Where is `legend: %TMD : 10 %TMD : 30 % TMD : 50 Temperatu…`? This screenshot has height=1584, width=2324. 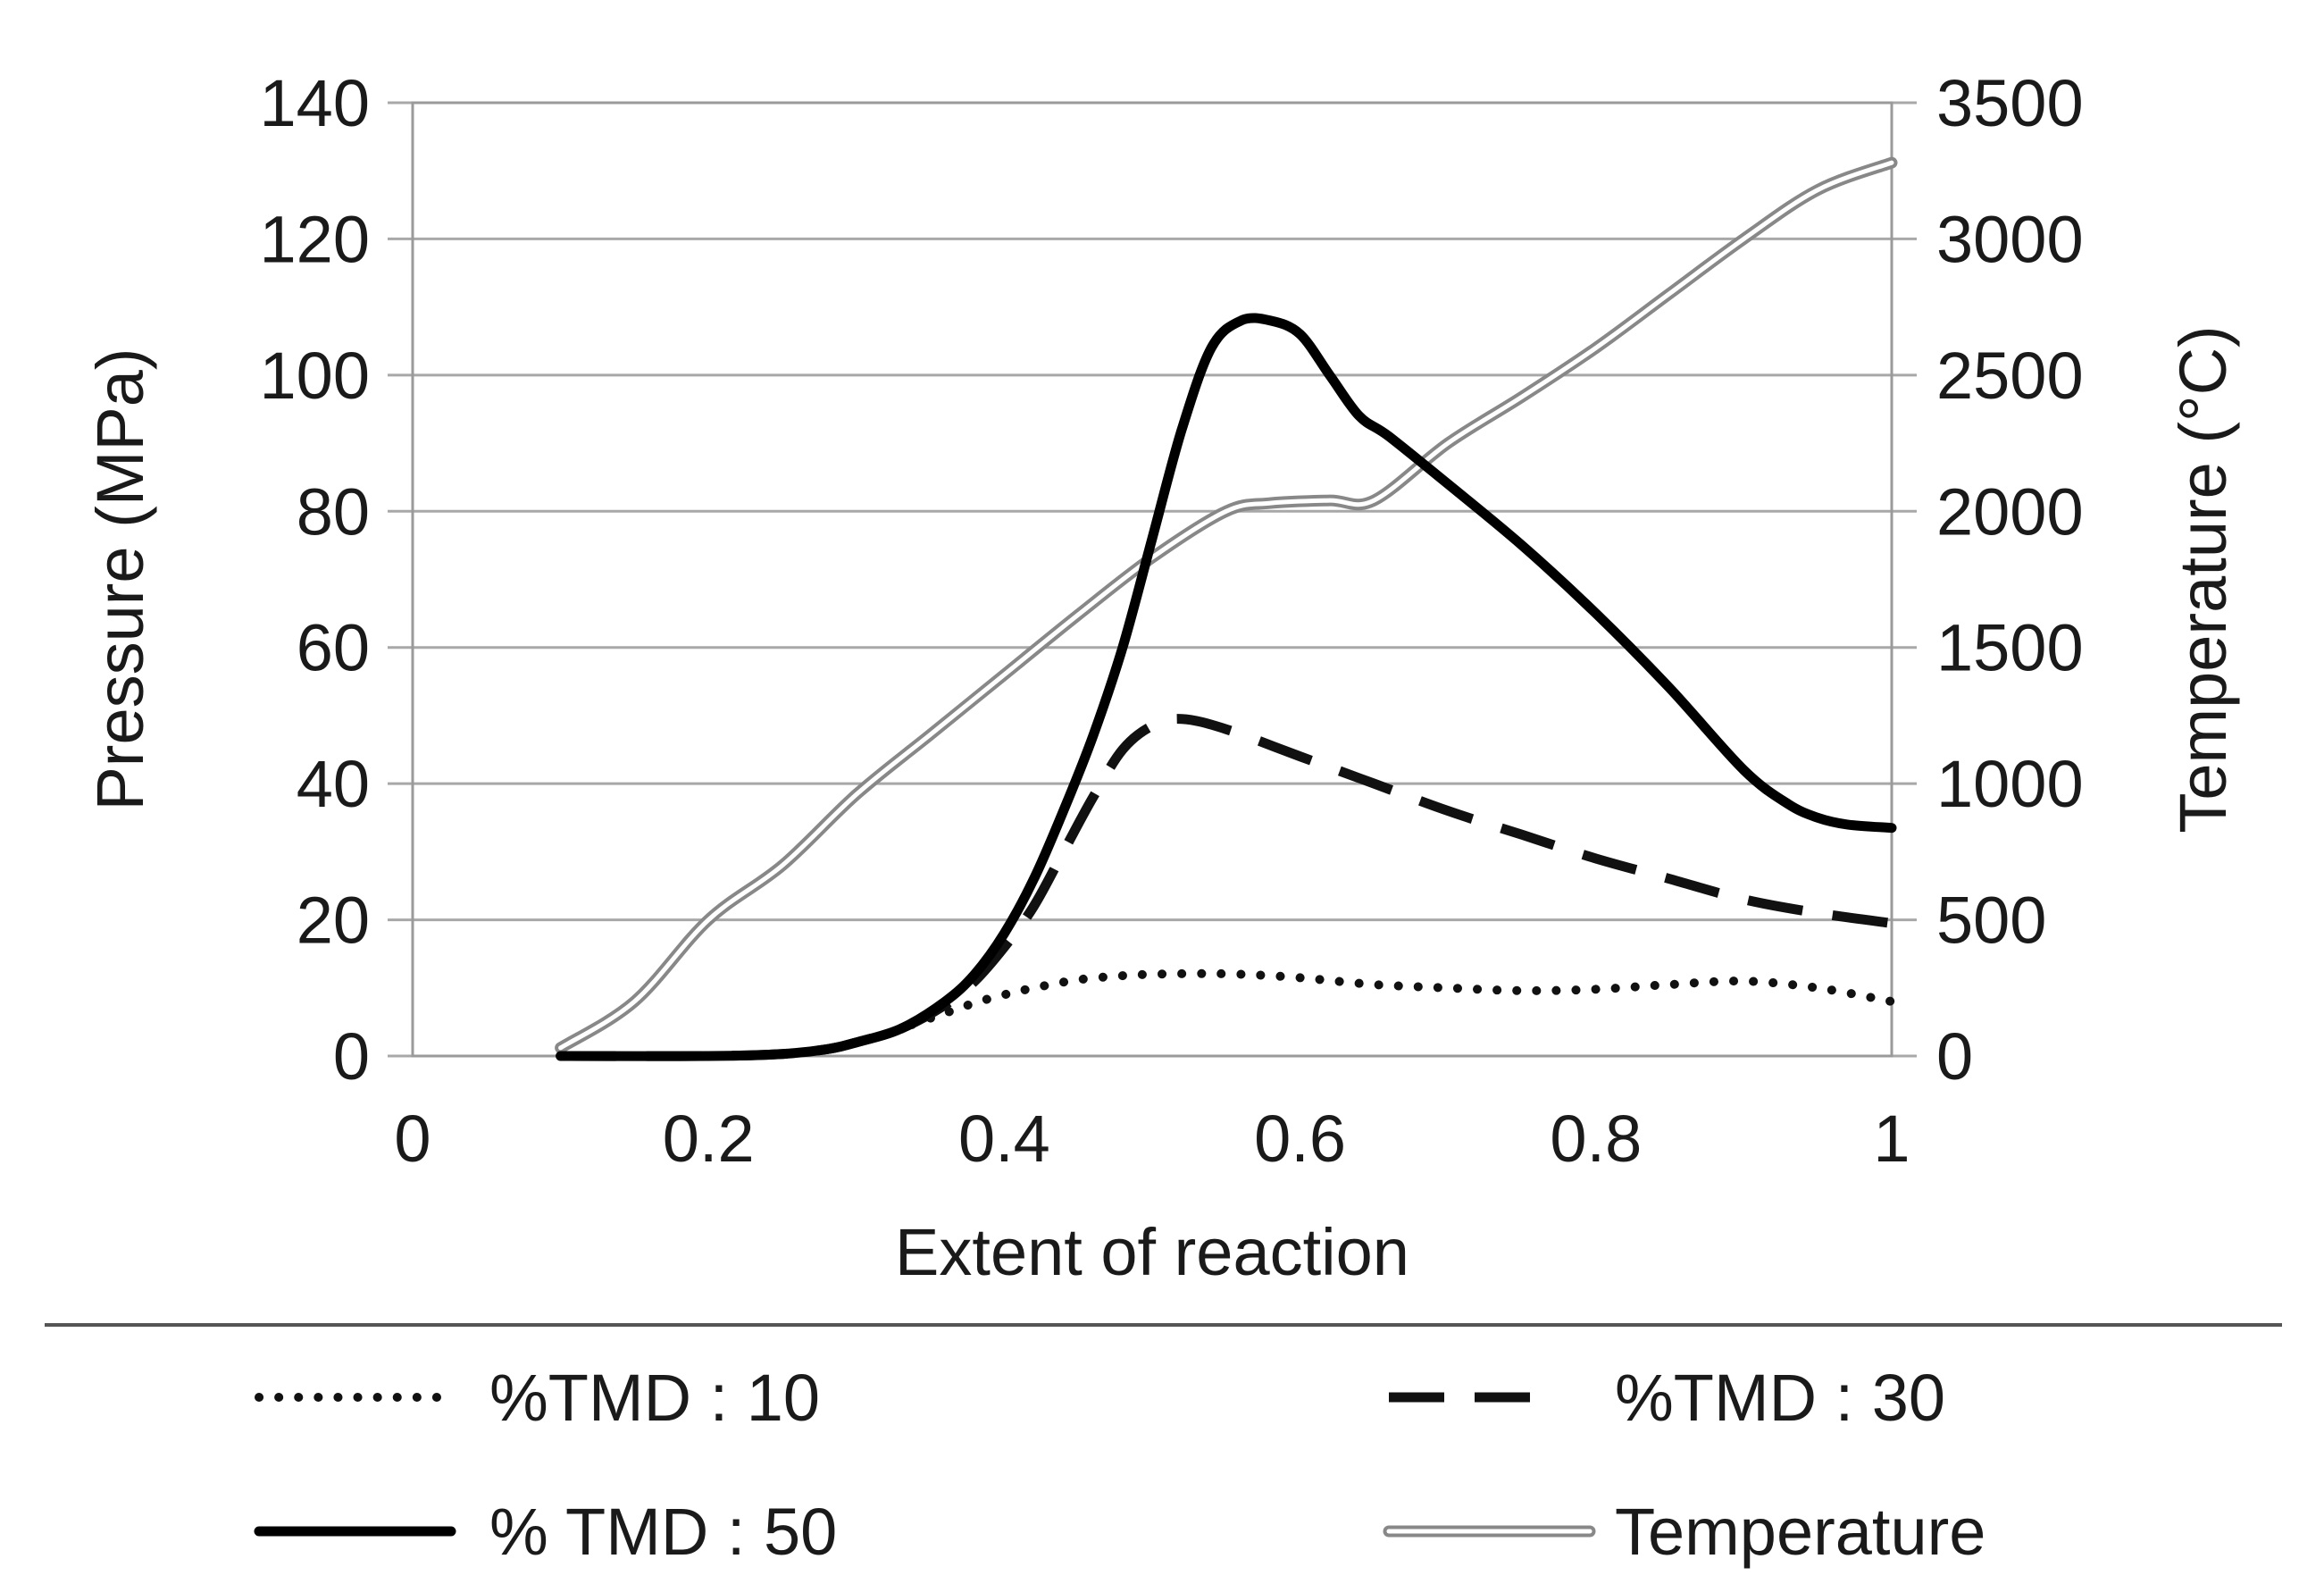 legend: %TMD : 10 %TMD : 30 % TMD : 50 Temperatu… is located at coordinates (1119, 1465).